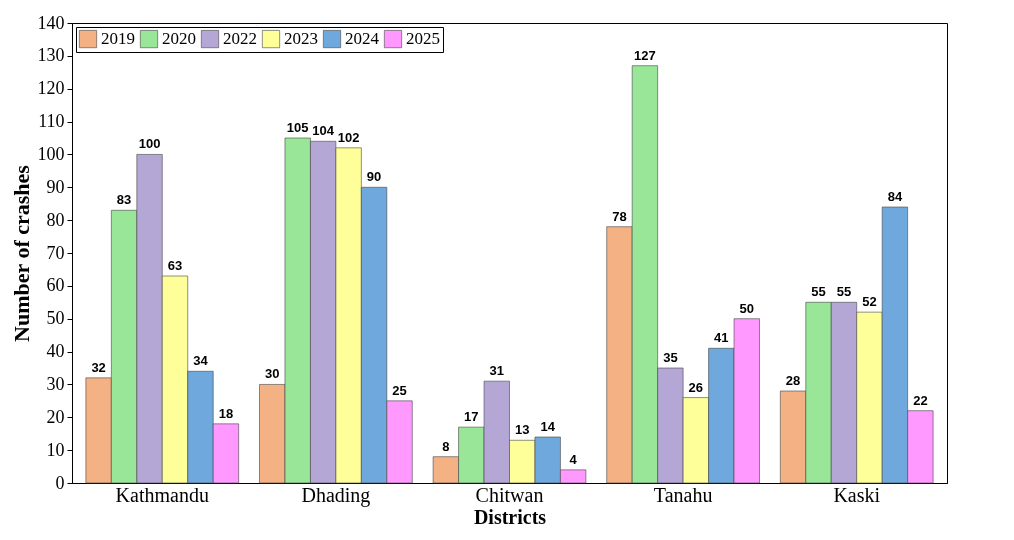 The width and height of the screenshot is (1014, 540). What do you see at coordinates (683, 494) in the screenshot?
I see `x-tick-label: Tanahu` at bounding box center [683, 494].